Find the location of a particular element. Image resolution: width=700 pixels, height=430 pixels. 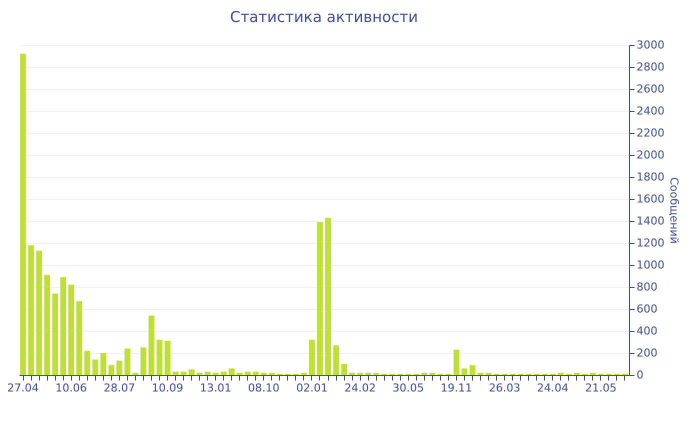

y-tick-label: 800 is located at coordinates (647, 287).